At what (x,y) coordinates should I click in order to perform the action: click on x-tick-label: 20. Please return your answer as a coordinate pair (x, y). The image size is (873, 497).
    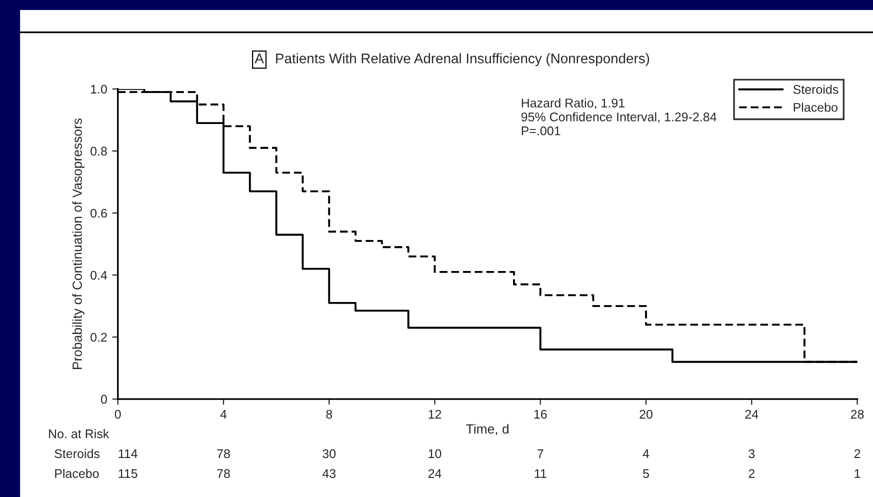
    Looking at the image, I should click on (646, 414).